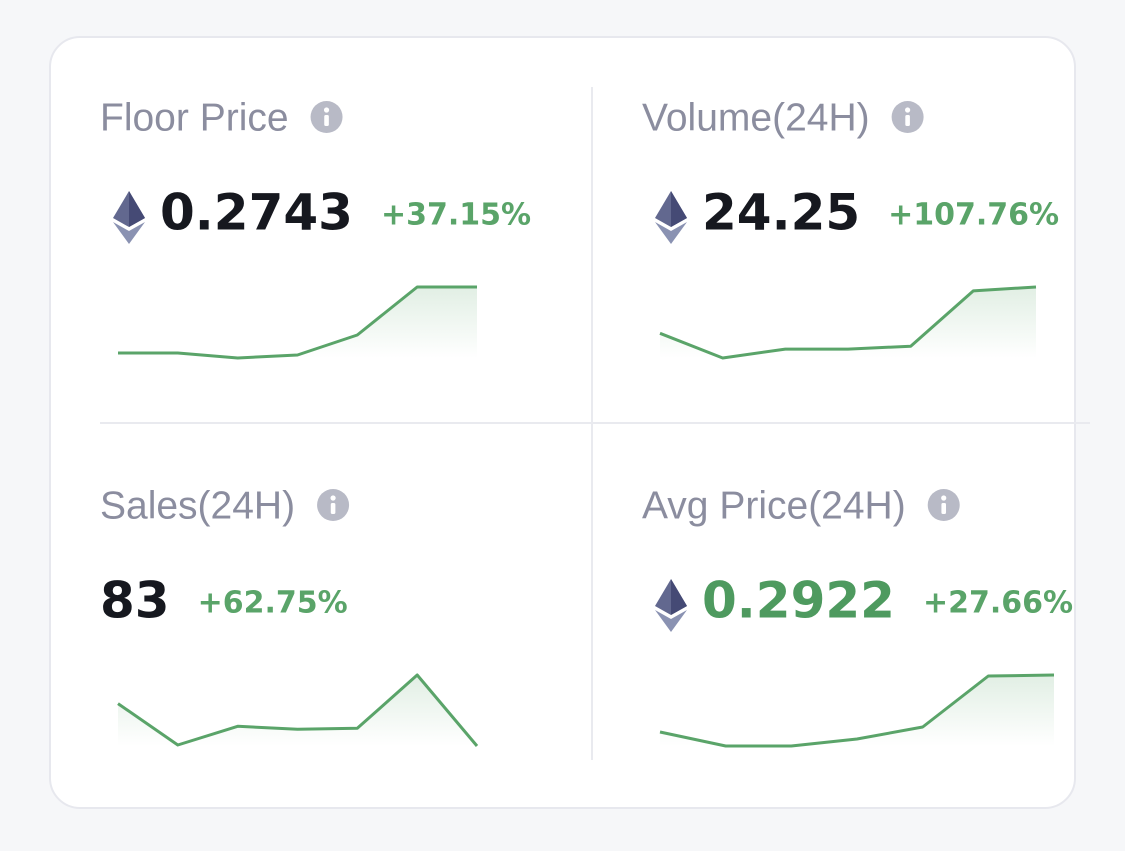 The image size is (1125, 851). I want to click on stat-value: 0.2922, so click(798, 601).